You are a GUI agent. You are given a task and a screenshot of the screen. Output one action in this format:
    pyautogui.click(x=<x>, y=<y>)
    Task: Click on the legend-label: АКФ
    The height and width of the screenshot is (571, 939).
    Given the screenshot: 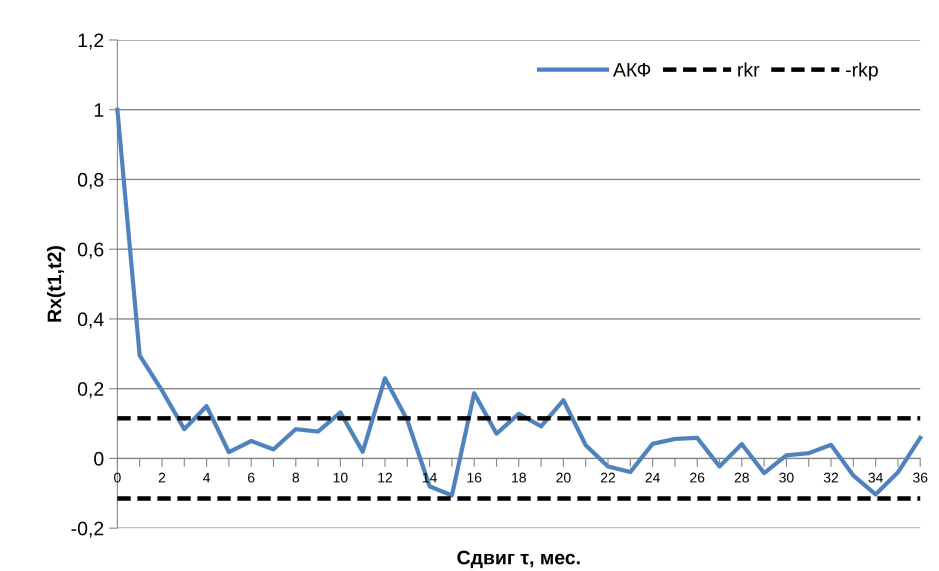 What is the action you would take?
    pyautogui.click(x=631, y=69)
    